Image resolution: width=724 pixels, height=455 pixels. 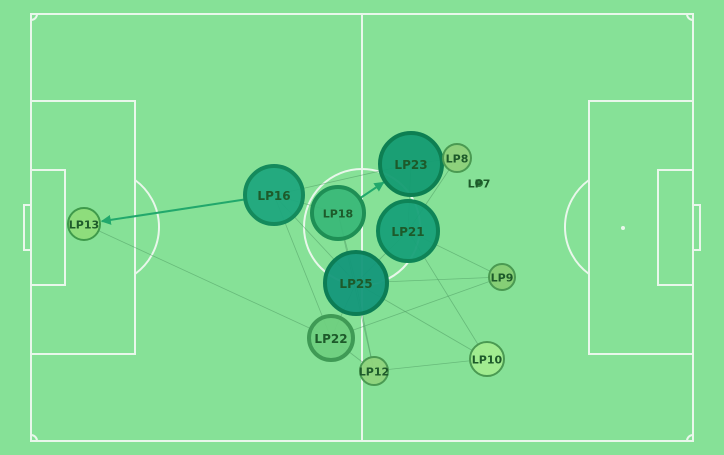 I want to click on player-label: LP16, so click(x=273, y=196).